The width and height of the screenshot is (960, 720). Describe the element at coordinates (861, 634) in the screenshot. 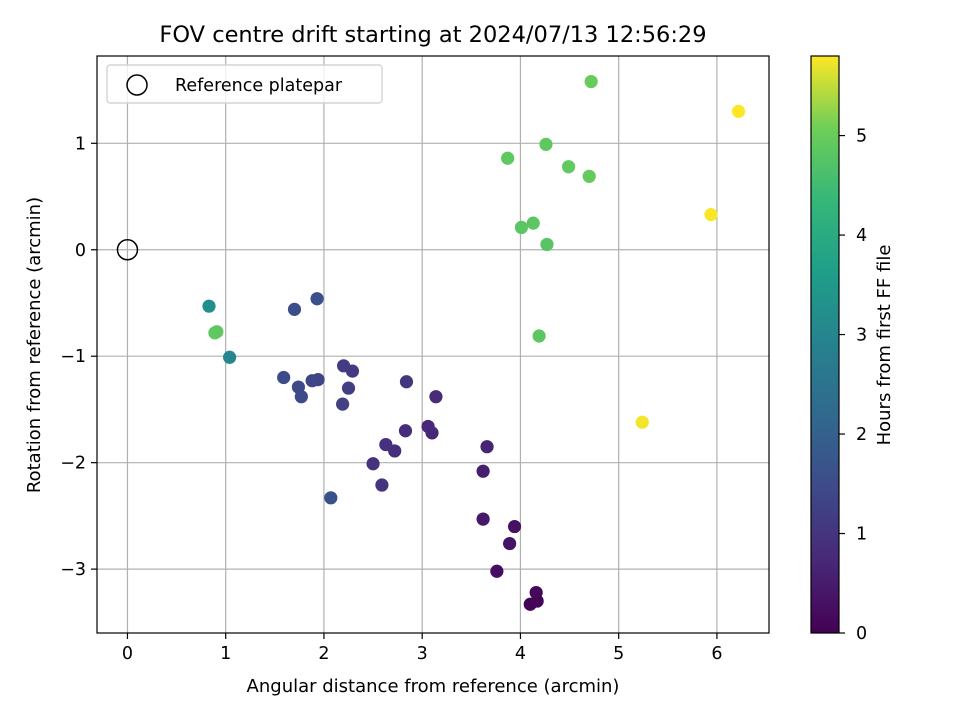

I see `colorbar-tick-label: 0` at that location.